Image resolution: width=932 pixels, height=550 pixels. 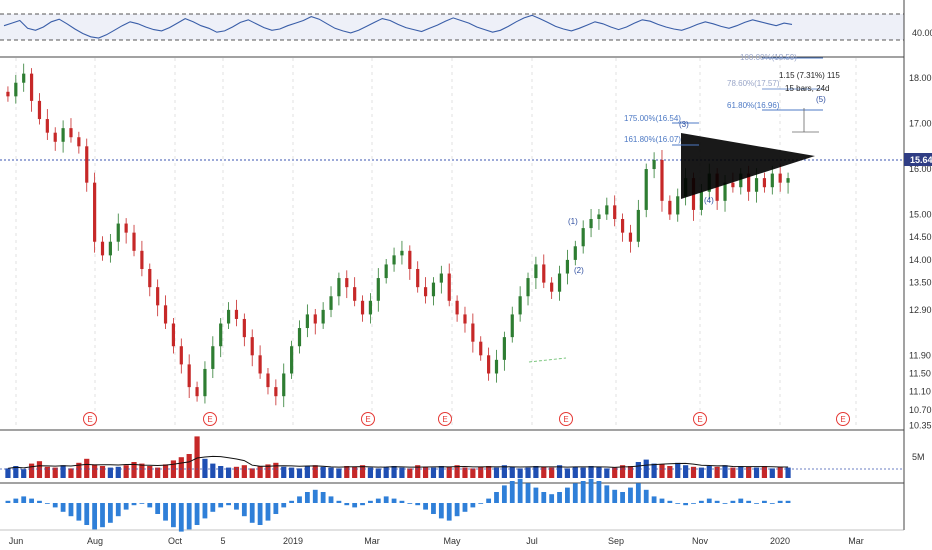 I want to click on rsi-panel, so click(x=398, y=26).